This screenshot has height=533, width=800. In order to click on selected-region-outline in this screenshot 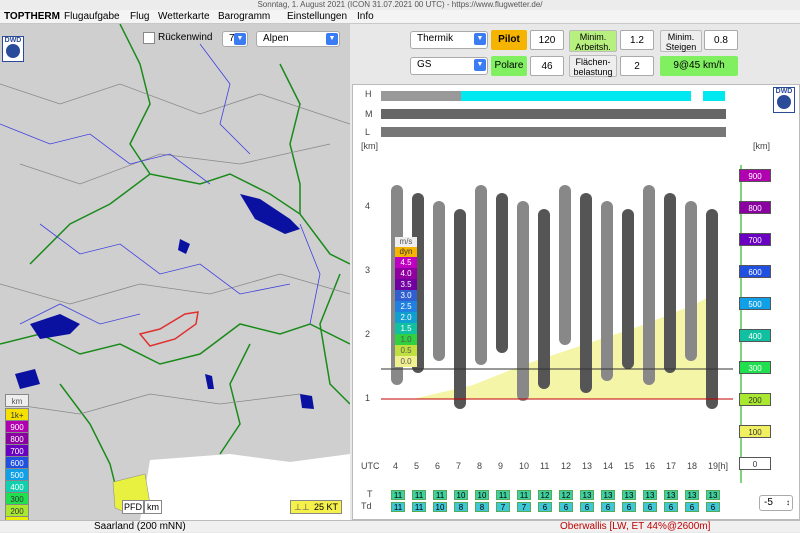, I will do `click(168, 329)`.